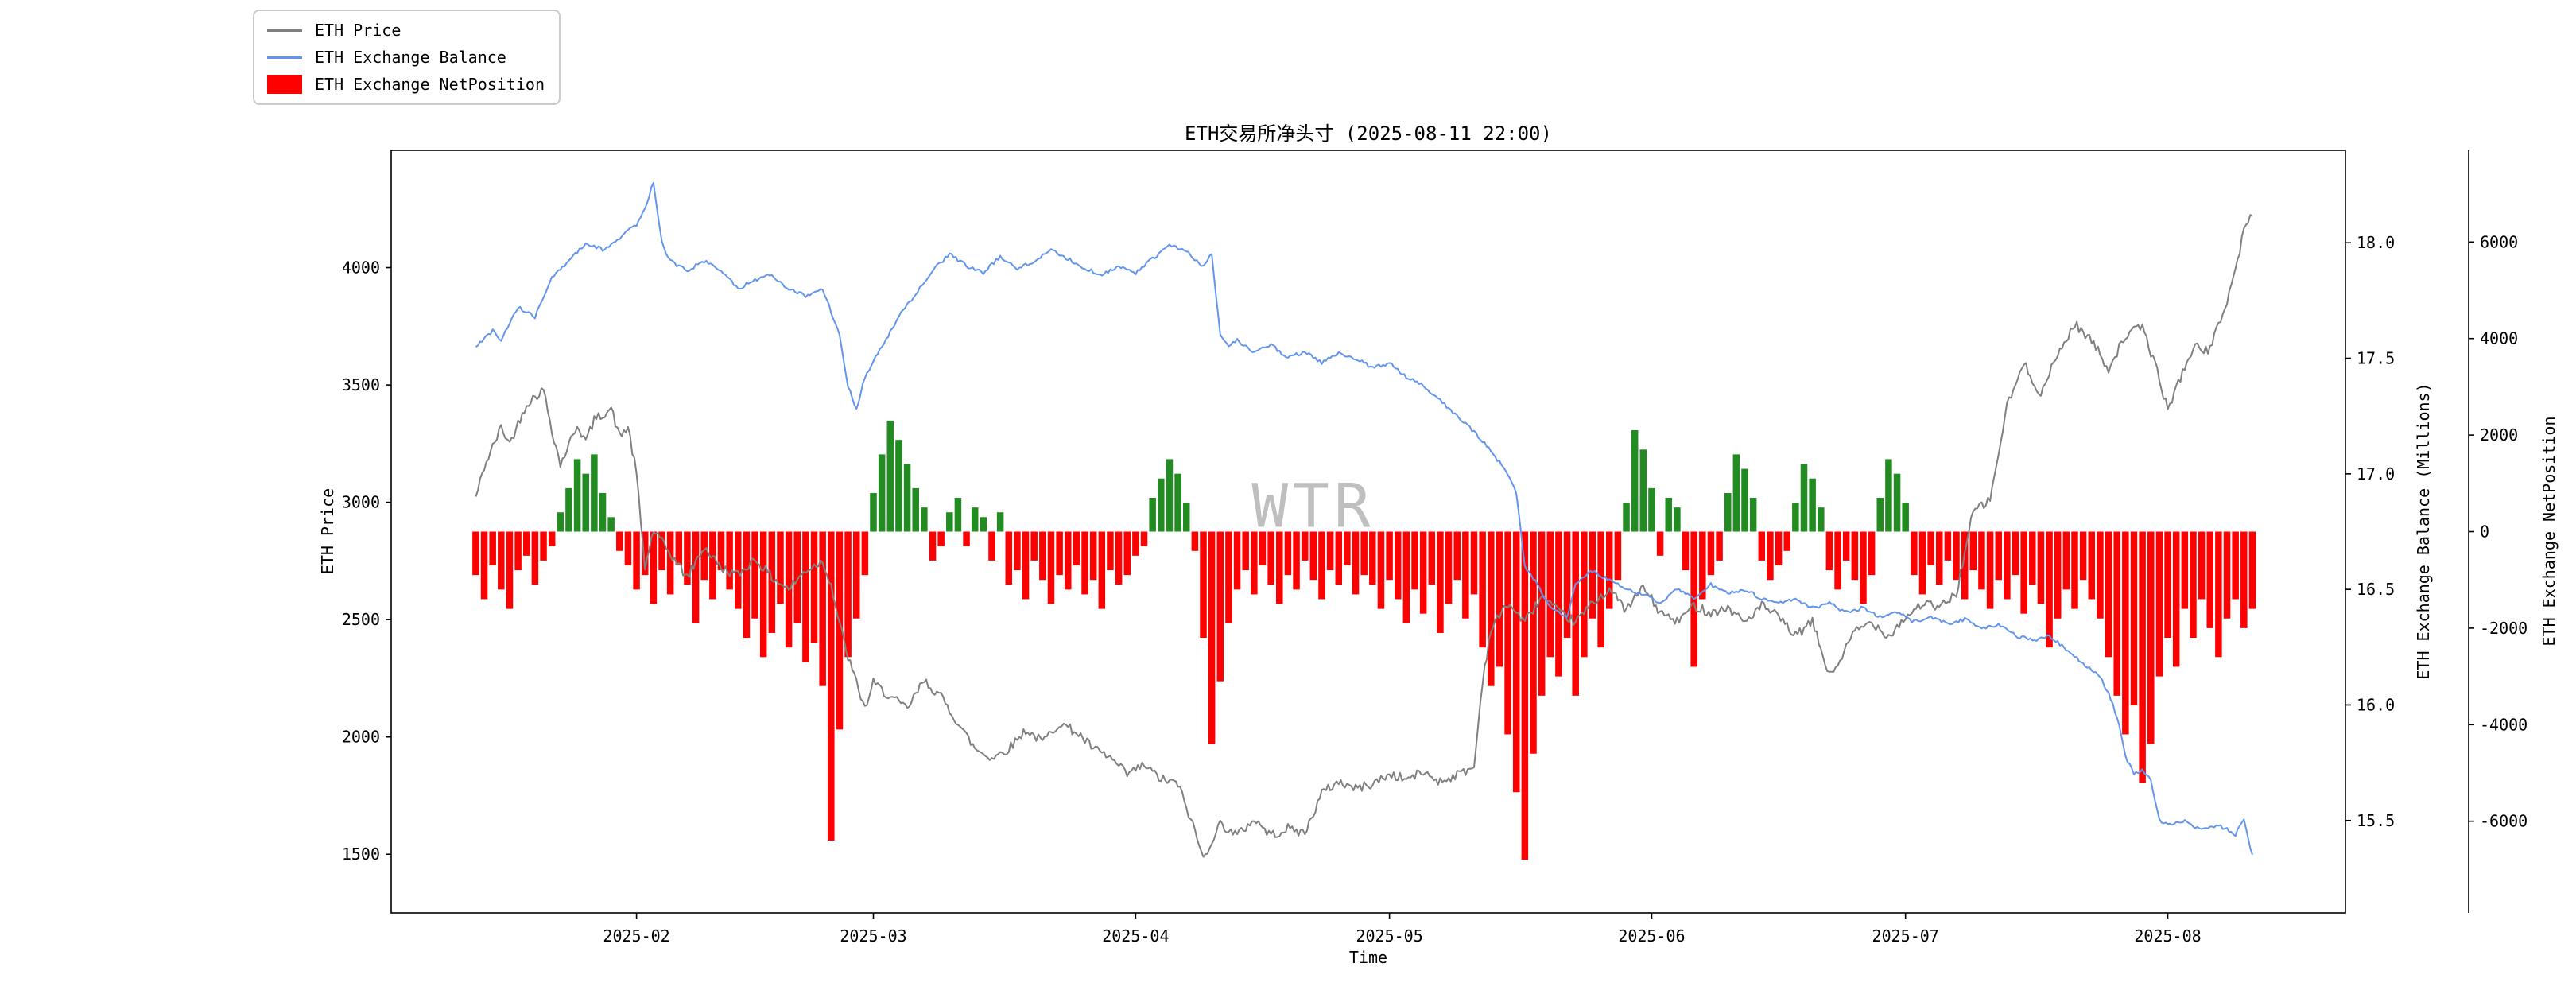  I want to click on tick-label: 0, so click(2485, 532).